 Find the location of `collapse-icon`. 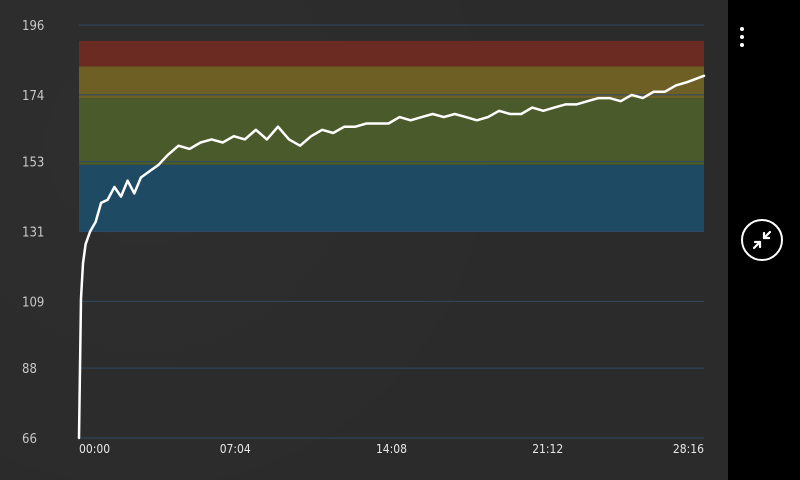

collapse-icon is located at coordinates (762, 240).